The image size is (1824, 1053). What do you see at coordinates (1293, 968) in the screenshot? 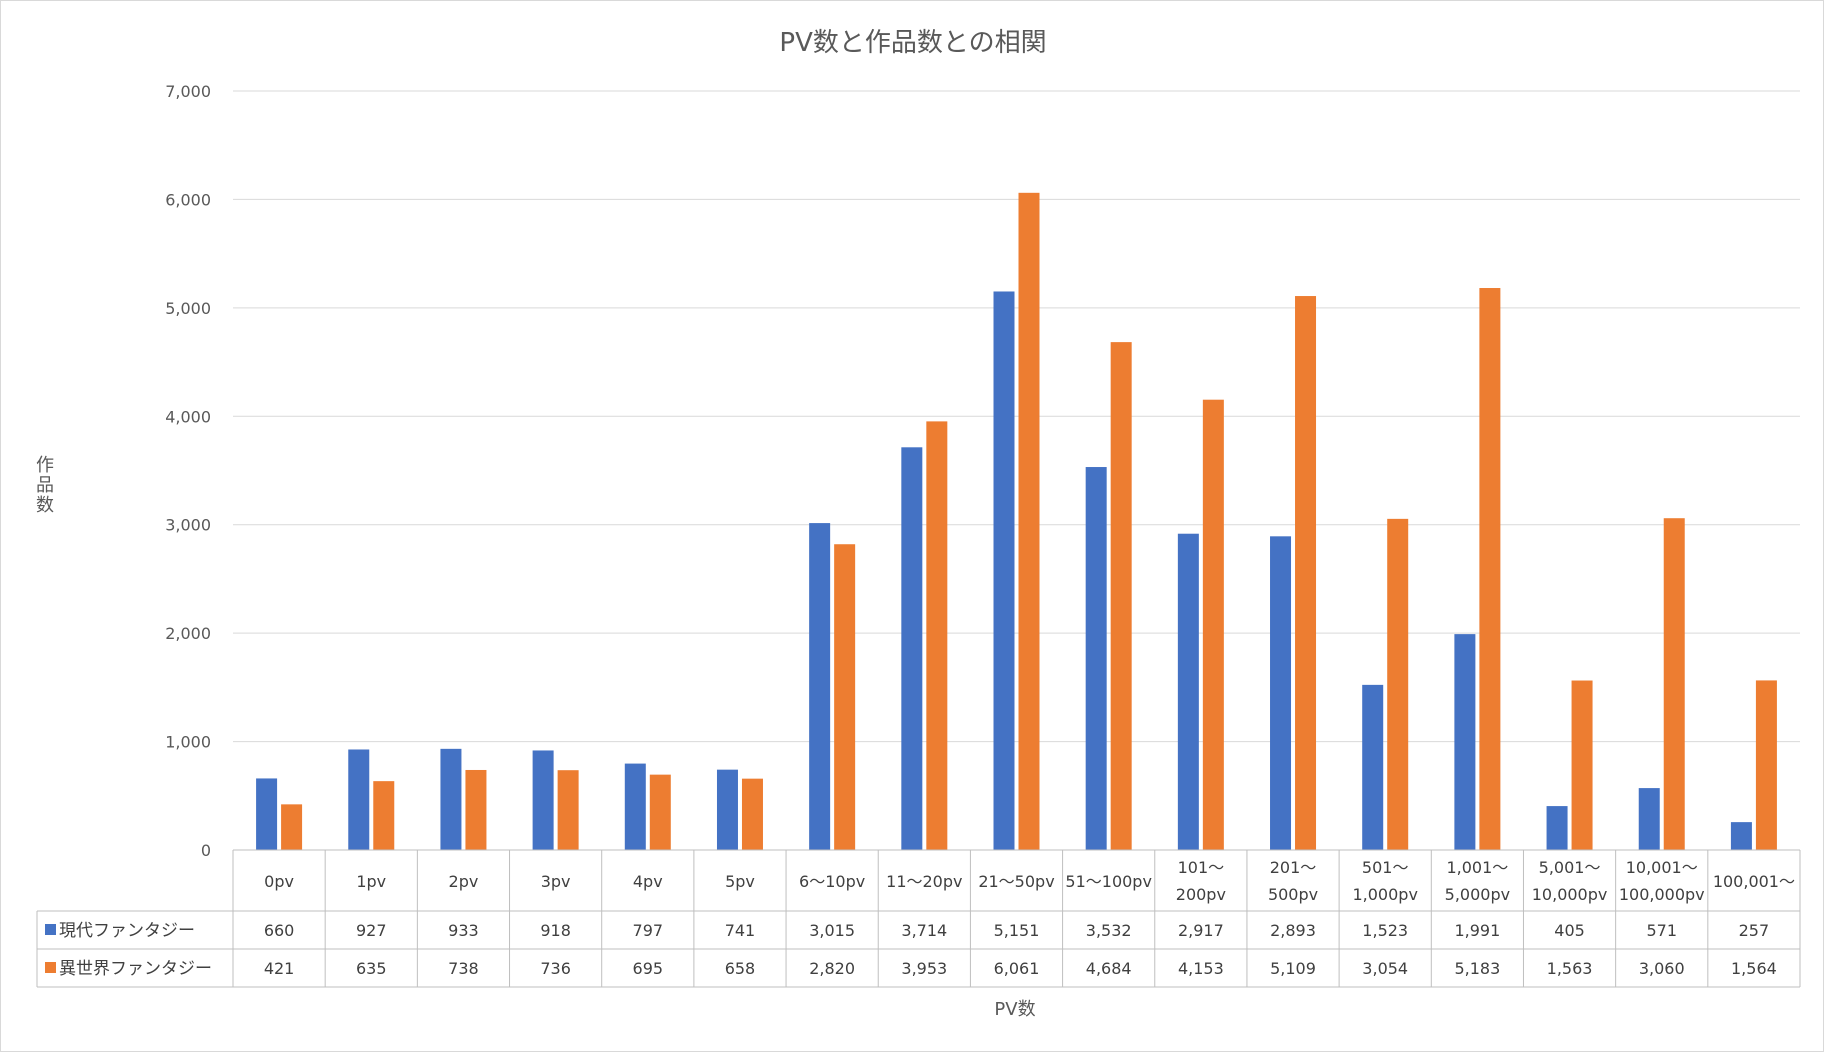
I see `data-label: 5,109` at bounding box center [1293, 968].